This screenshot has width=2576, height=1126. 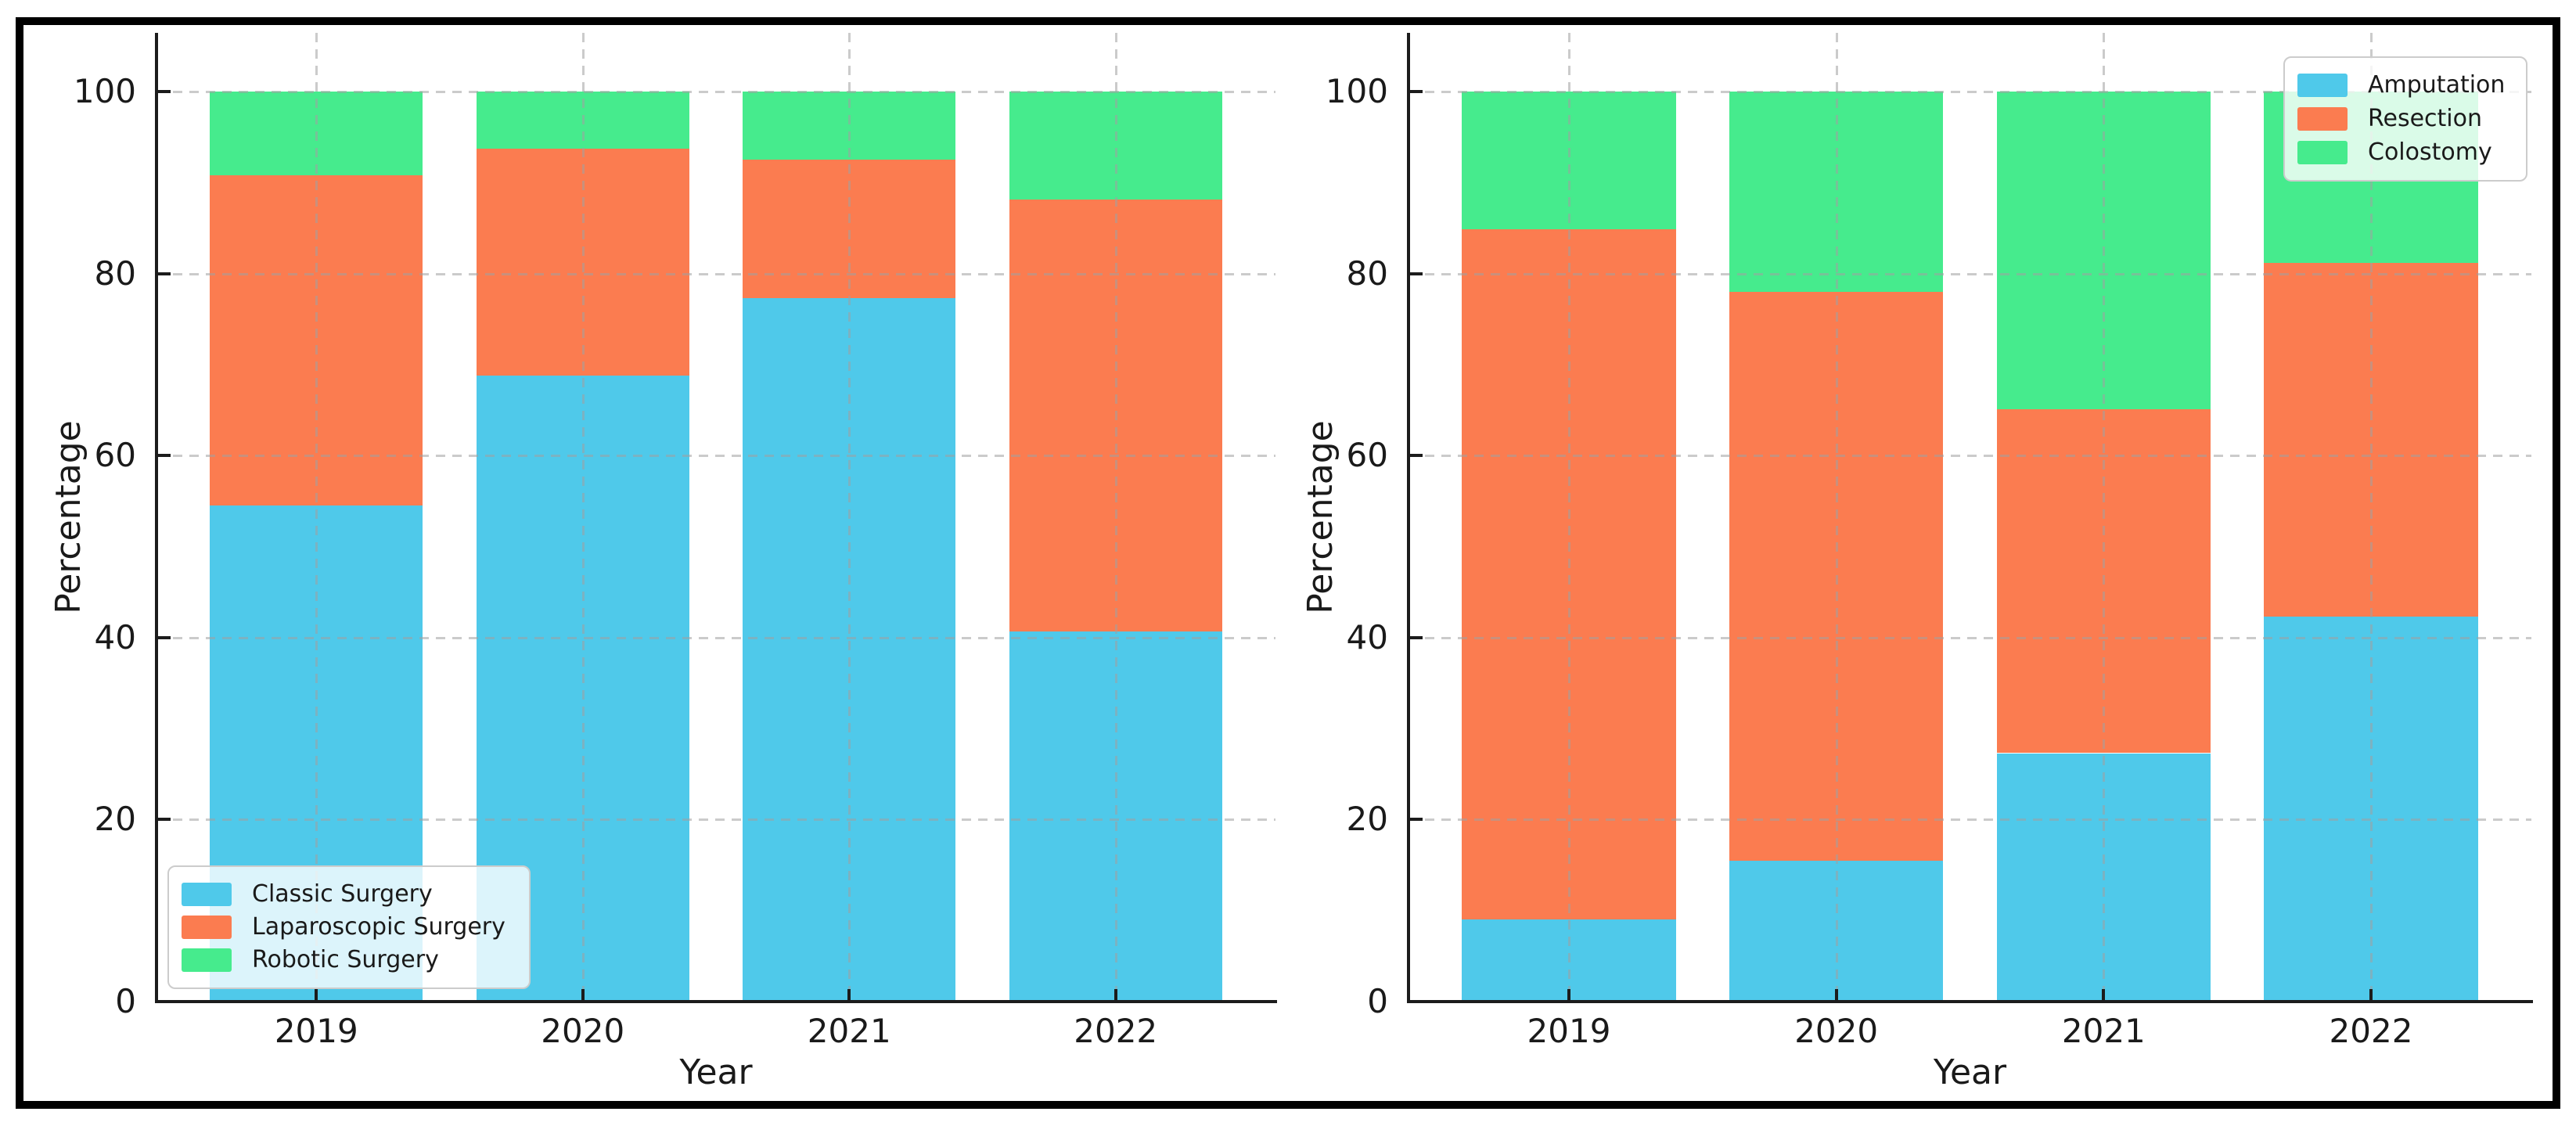 I want to click on legend-label: Amputation, so click(x=2437, y=85).